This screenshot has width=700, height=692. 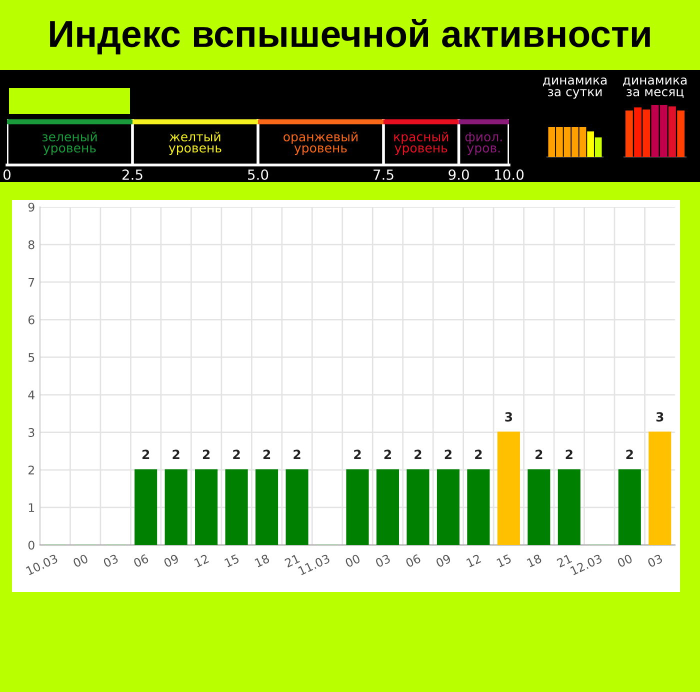 What do you see at coordinates (6, 174) in the screenshot?
I see `x-tick-label: 0` at bounding box center [6, 174].